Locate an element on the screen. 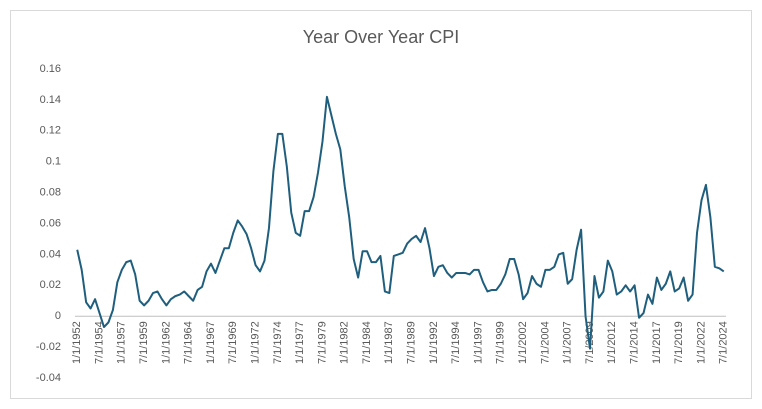  x-tick-label: 1/1/2002 is located at coordinates (523, 342).